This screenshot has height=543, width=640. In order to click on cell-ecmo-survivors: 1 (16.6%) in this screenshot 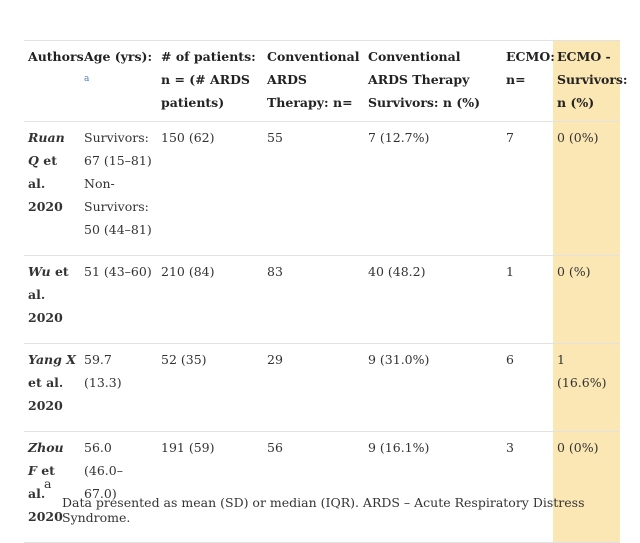, I will do `click(586, 387)`.